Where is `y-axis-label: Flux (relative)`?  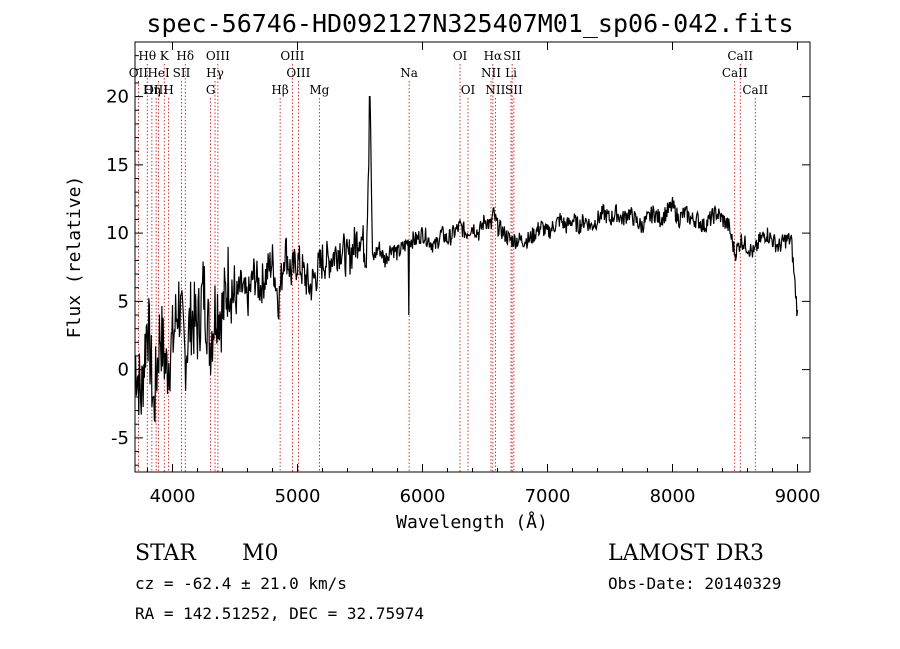 y-axis-label: Flux (relative) is located at coordinates (74, 257).